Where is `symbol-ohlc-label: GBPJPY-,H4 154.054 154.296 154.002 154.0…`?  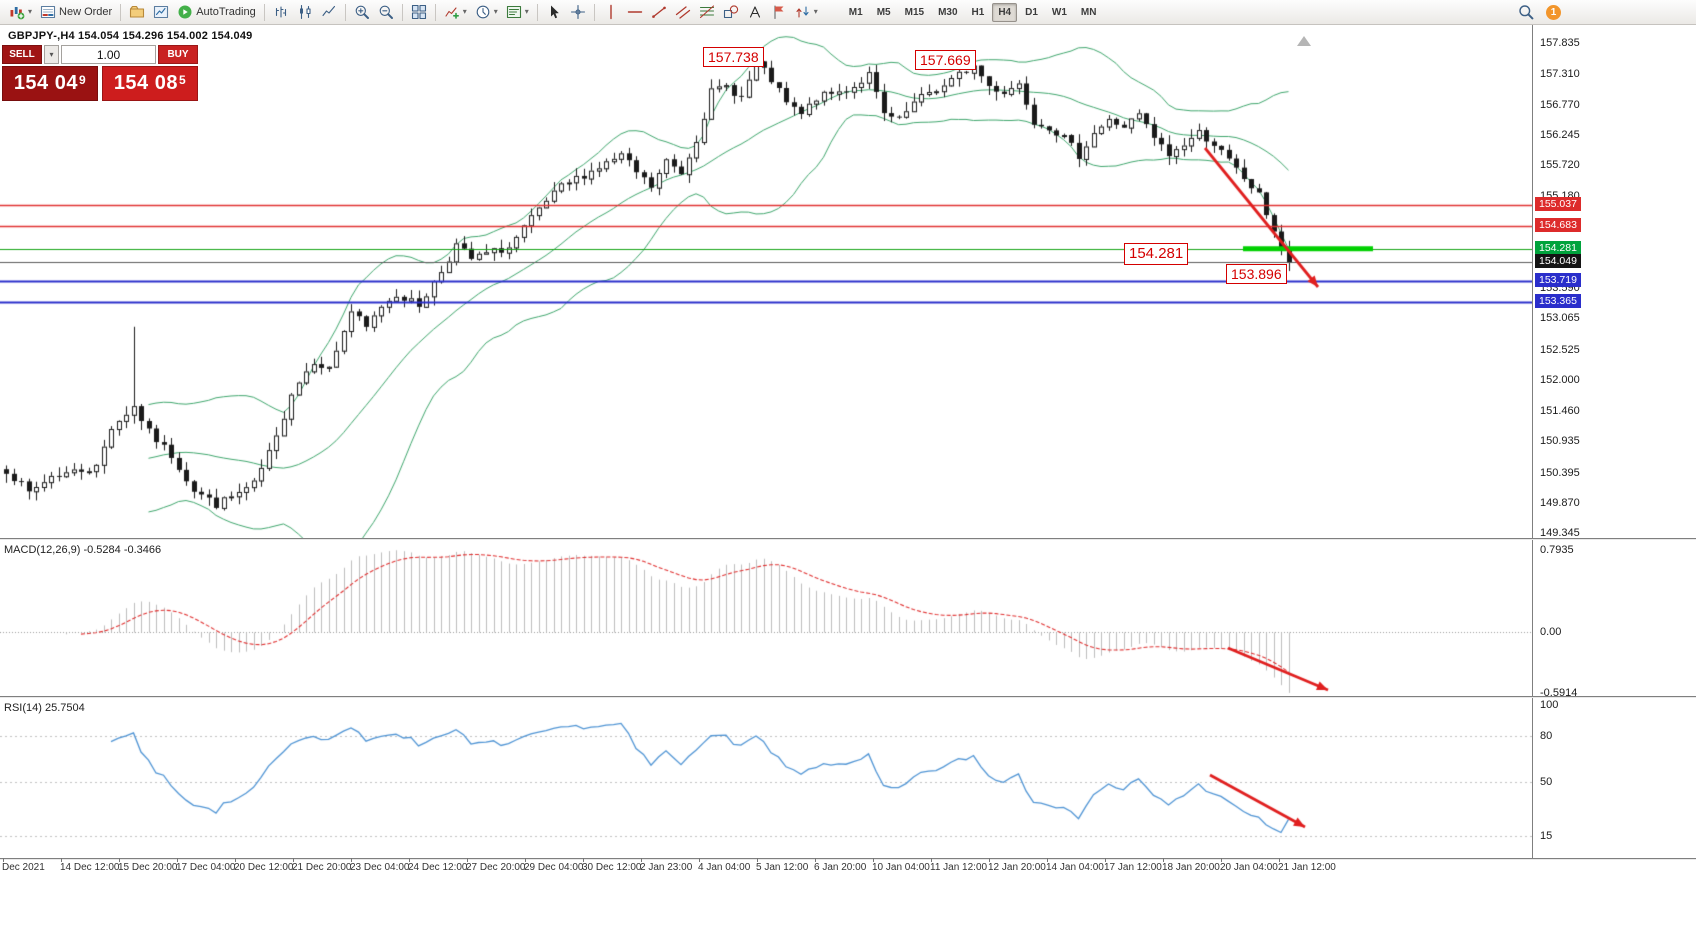 symbol-ohlc-label: GBPJPY-,H4 154.054 154.296 154.002 154.0… is located at coordinates (130, 36).